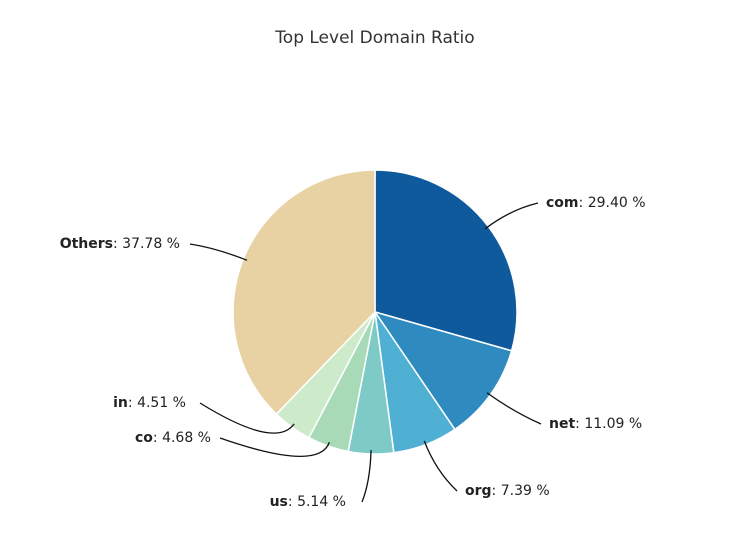 The width and height of the screenshot is (742, 536). What do you see at coordinates (562, 203) in the screenshot?
I see `label-name: com` at bounding box center [562, 203].